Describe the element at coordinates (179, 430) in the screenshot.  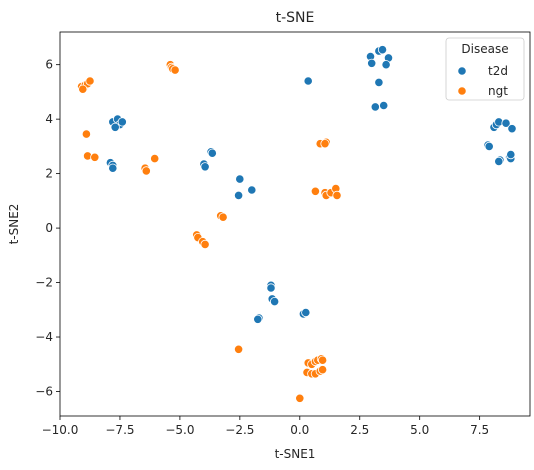
I see `x-tick-label: −5.0` at that location.